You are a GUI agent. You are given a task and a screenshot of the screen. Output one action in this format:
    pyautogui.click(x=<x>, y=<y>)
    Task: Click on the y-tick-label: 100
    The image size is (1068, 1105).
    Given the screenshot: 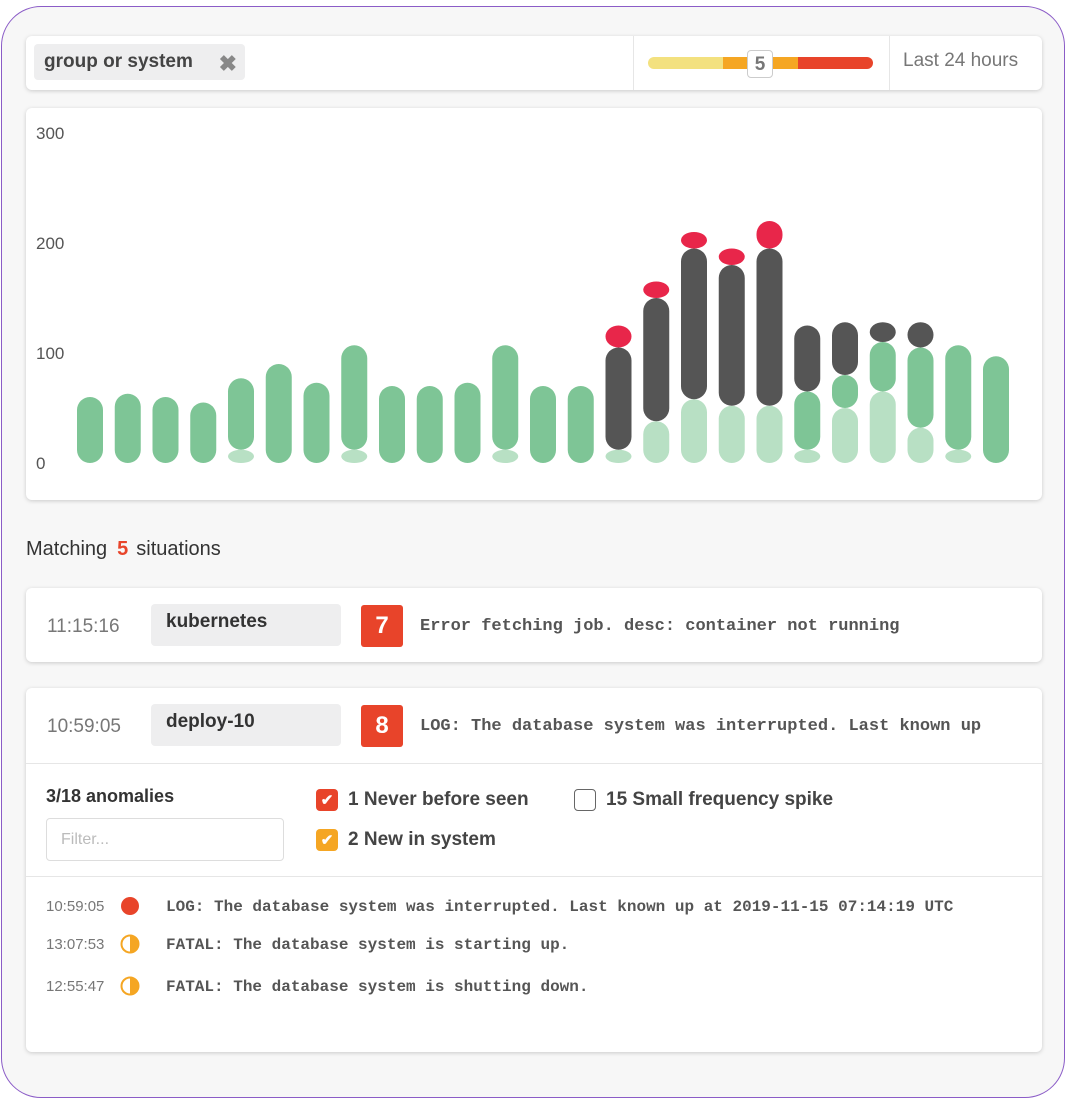 What is the action you would take?
    pyautogui.click(x=50, y=353)
    